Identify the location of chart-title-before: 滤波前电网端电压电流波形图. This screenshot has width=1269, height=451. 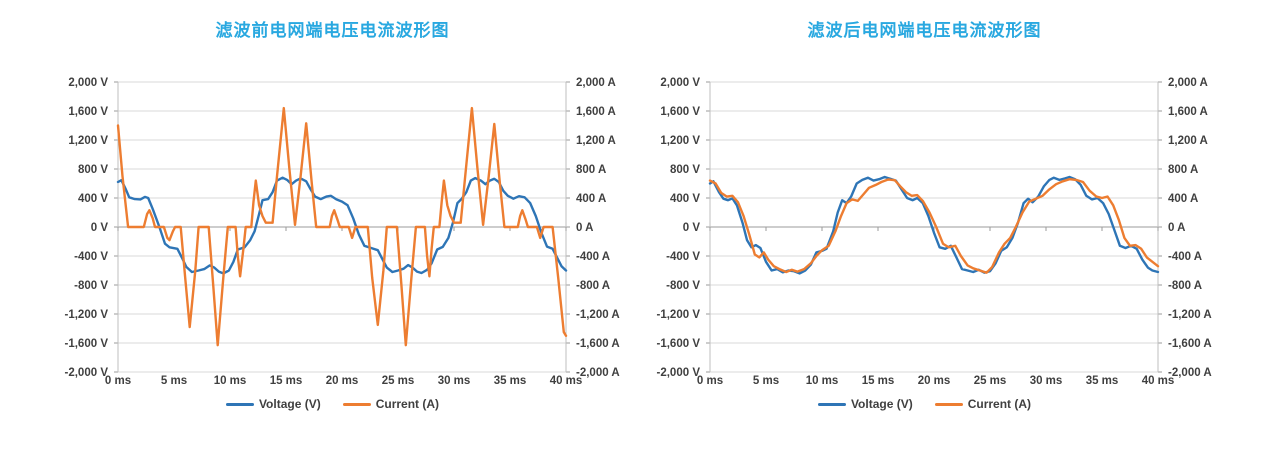
(332, 30).